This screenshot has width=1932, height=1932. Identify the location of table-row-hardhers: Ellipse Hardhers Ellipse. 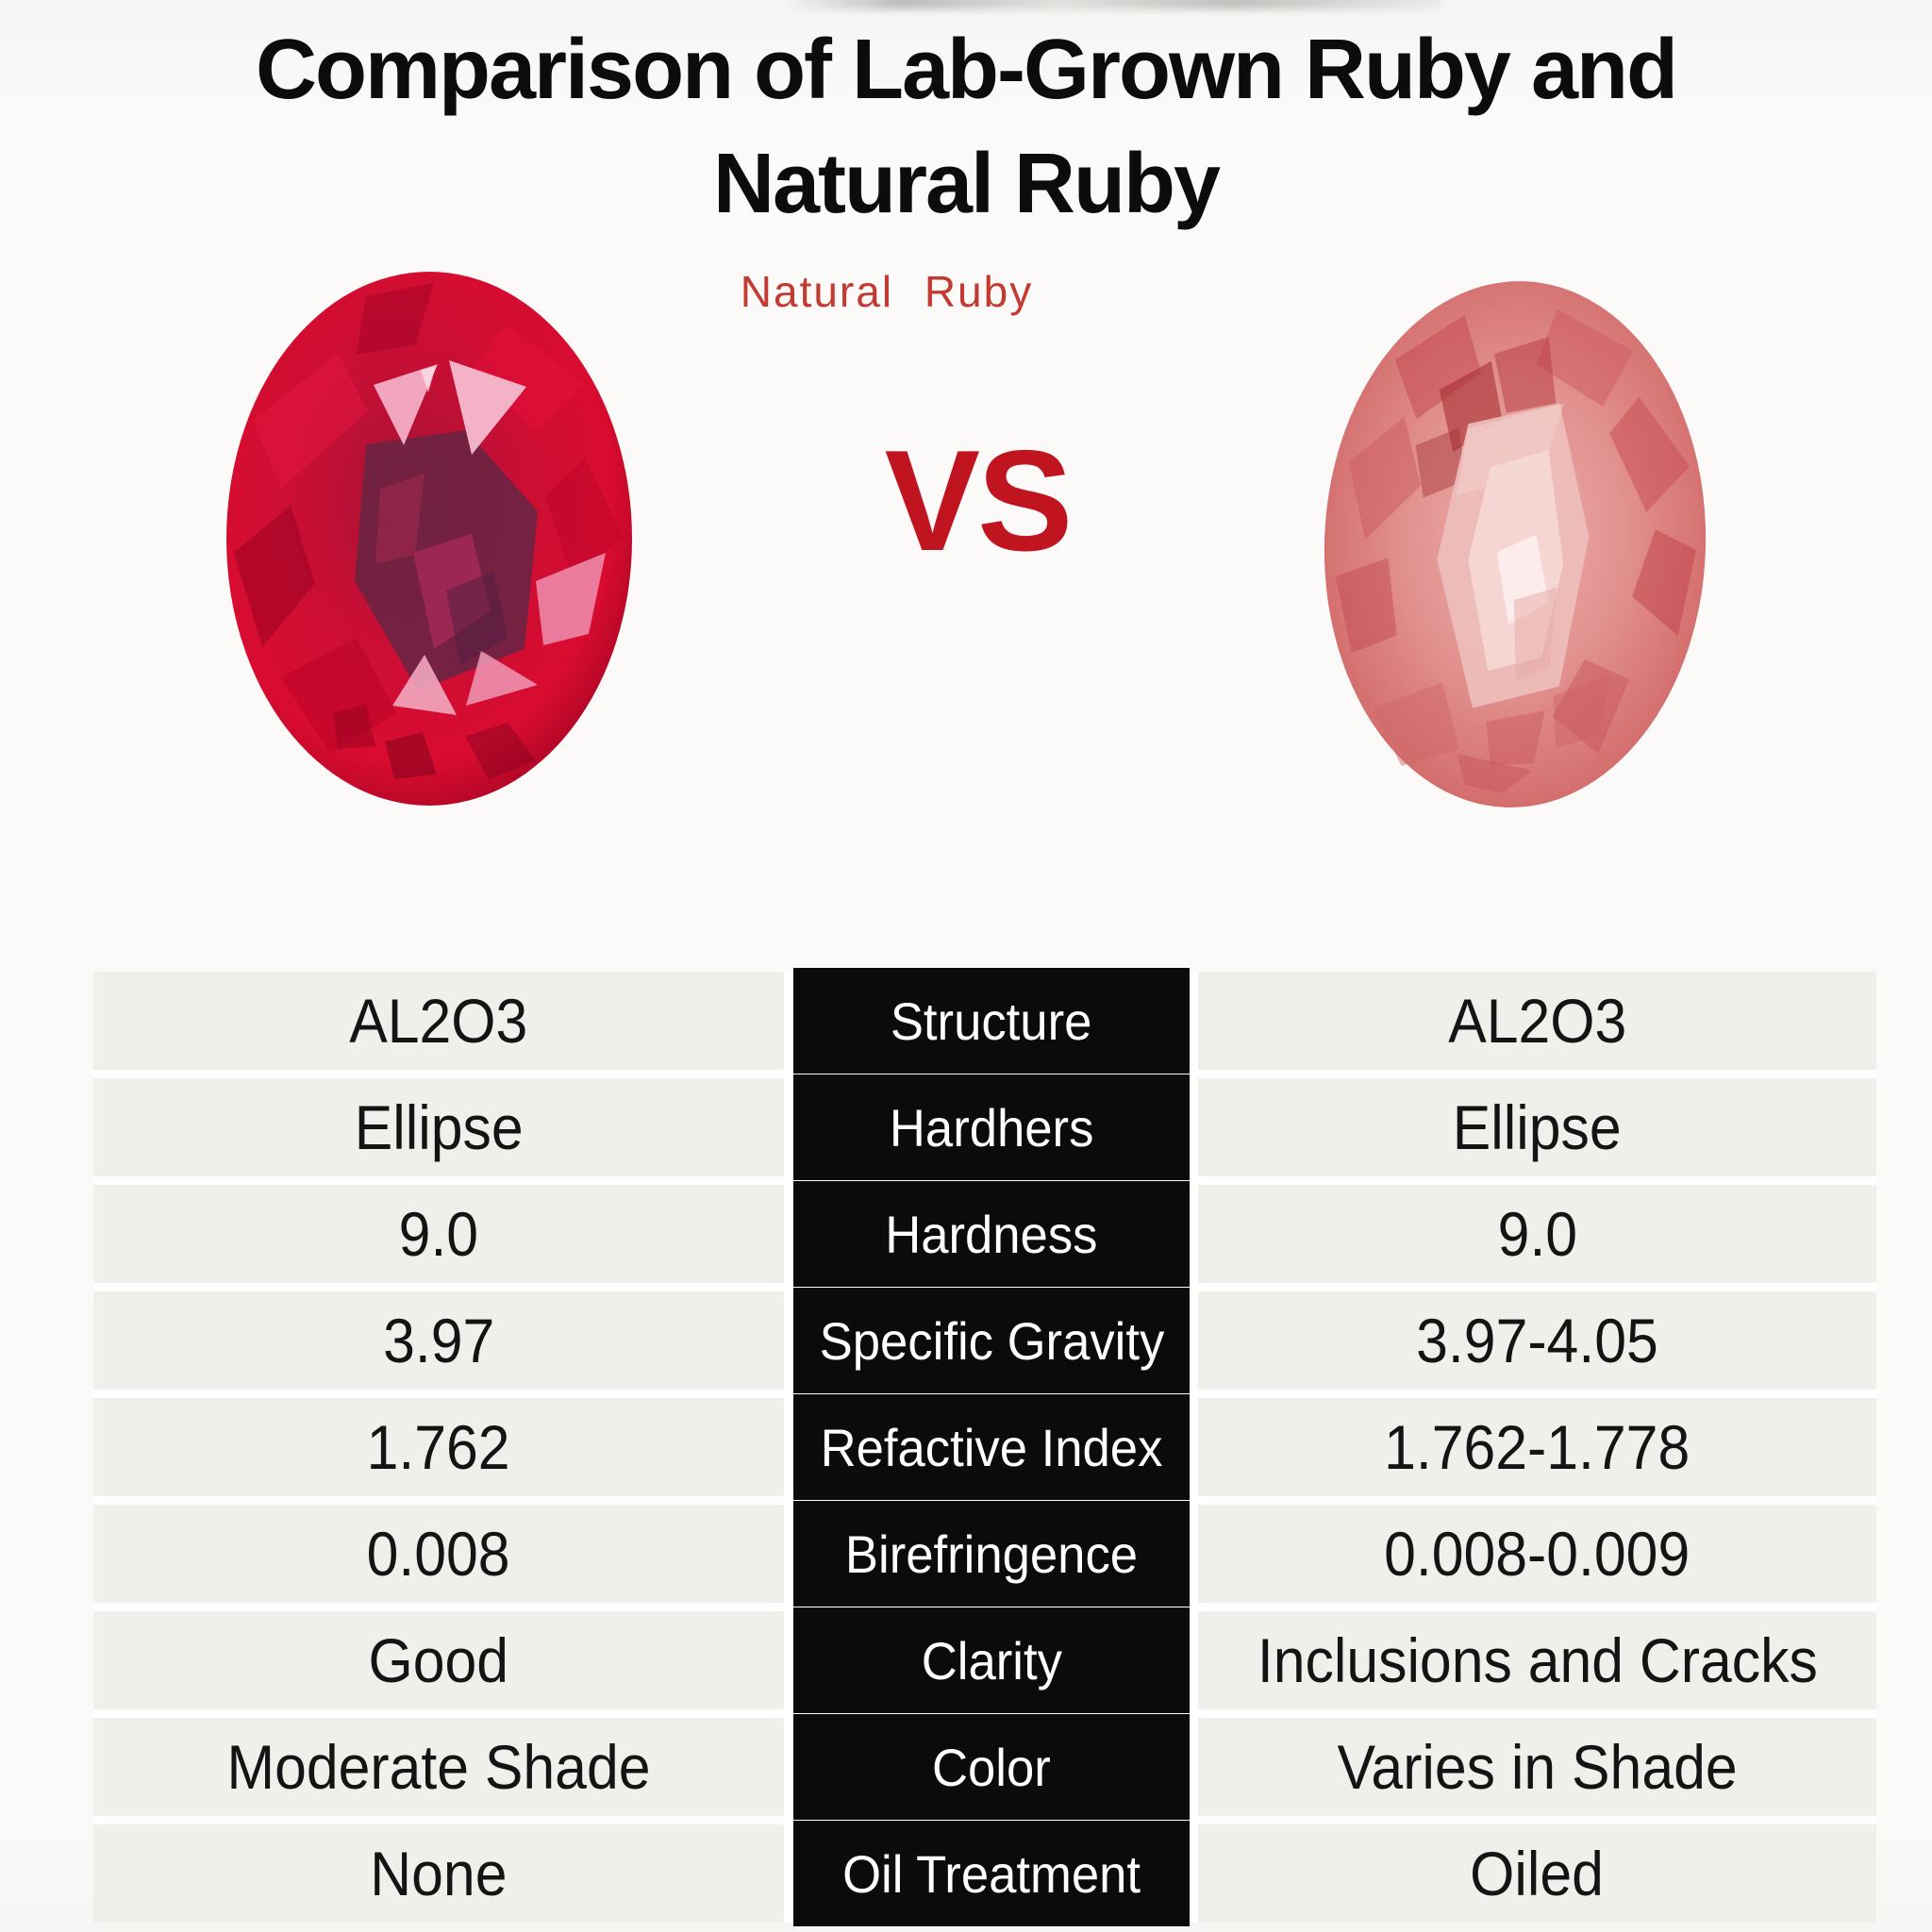
(984, 1127).